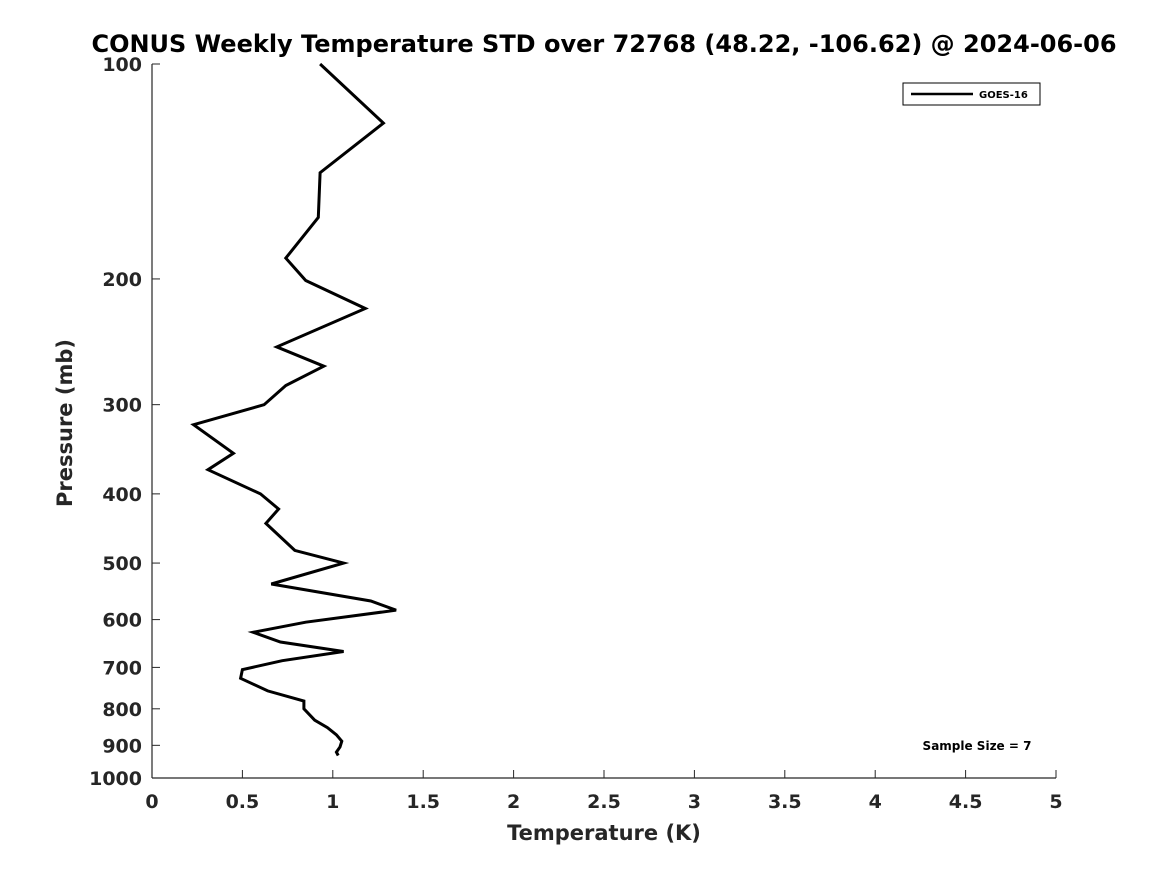 The image size is (1167, 875). I want to click on y-tick-label: 900, so click(122, 746).